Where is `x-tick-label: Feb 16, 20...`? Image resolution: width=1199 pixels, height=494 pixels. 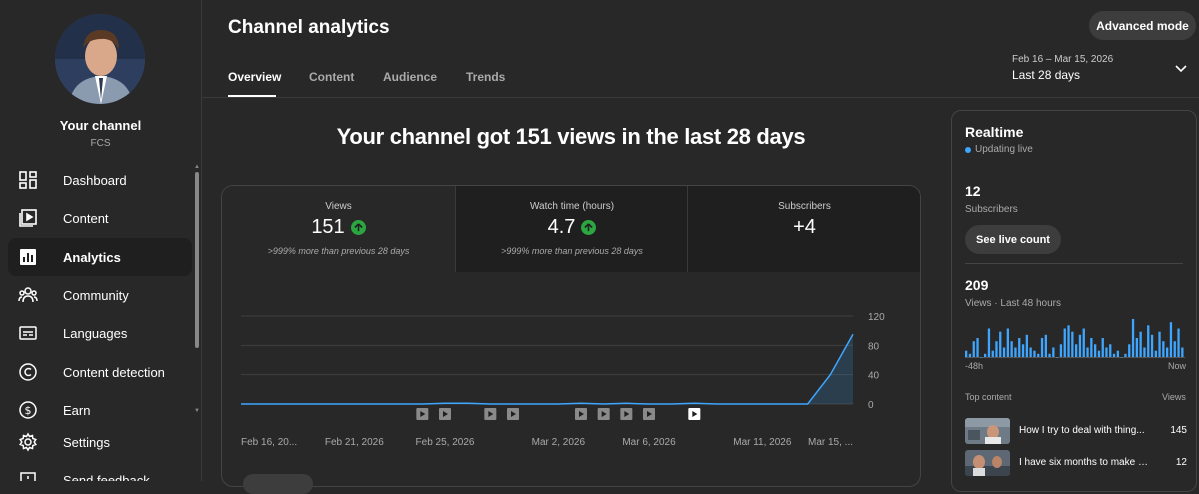 x-tick-label: Feb 16, 20... is located at coordinates (269, 442).